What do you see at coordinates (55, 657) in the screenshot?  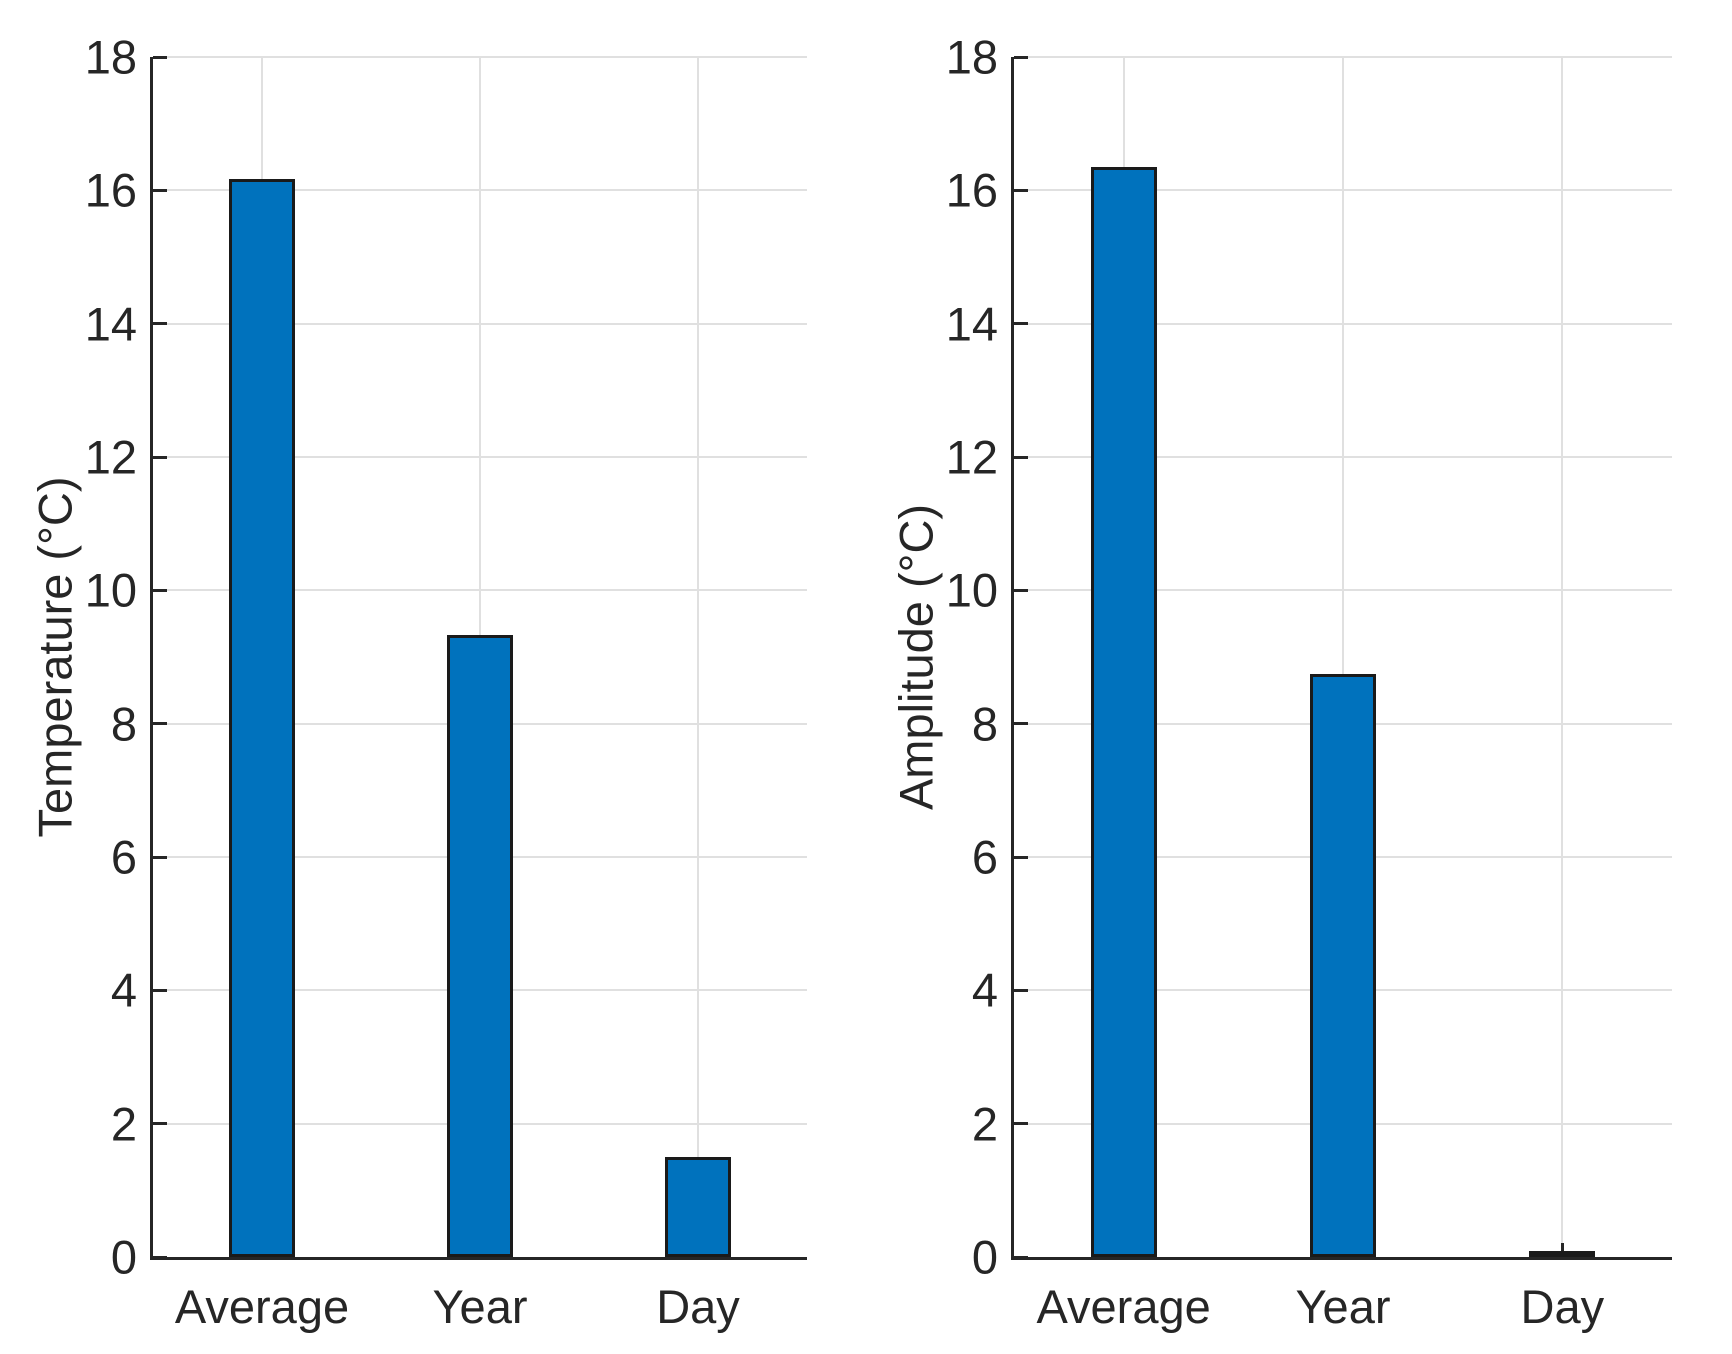 I see `y-axis-label: Temperature (°C)` at bounding box center [55, 657].